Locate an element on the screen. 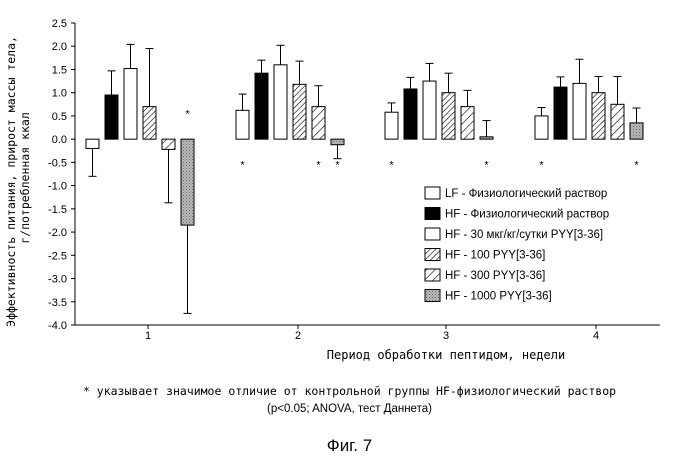 Image resolution: width=699 pixels, height=467 pixels. y-tick-label: -2.5 is located at coordinates (57, 256).